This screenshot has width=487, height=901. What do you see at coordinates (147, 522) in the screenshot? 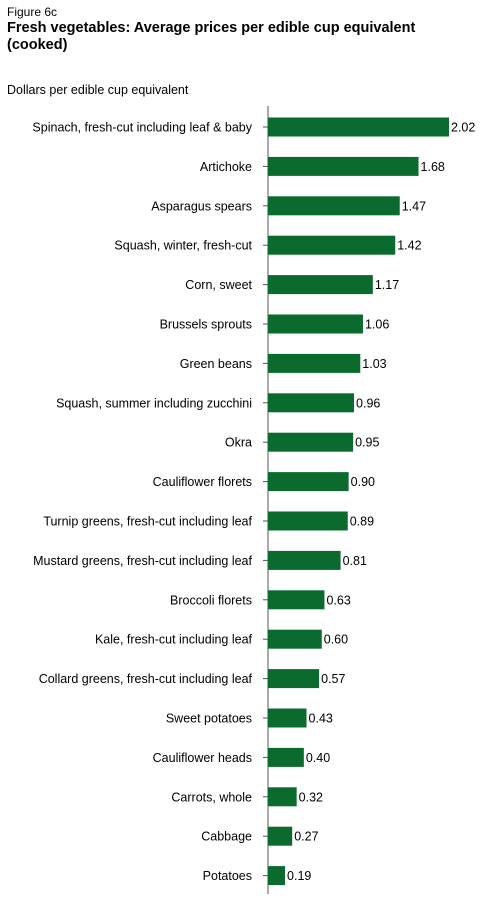
I see `category-label: Turnip greens, fresh-cut including leaf` at bounding box center [147, 522].